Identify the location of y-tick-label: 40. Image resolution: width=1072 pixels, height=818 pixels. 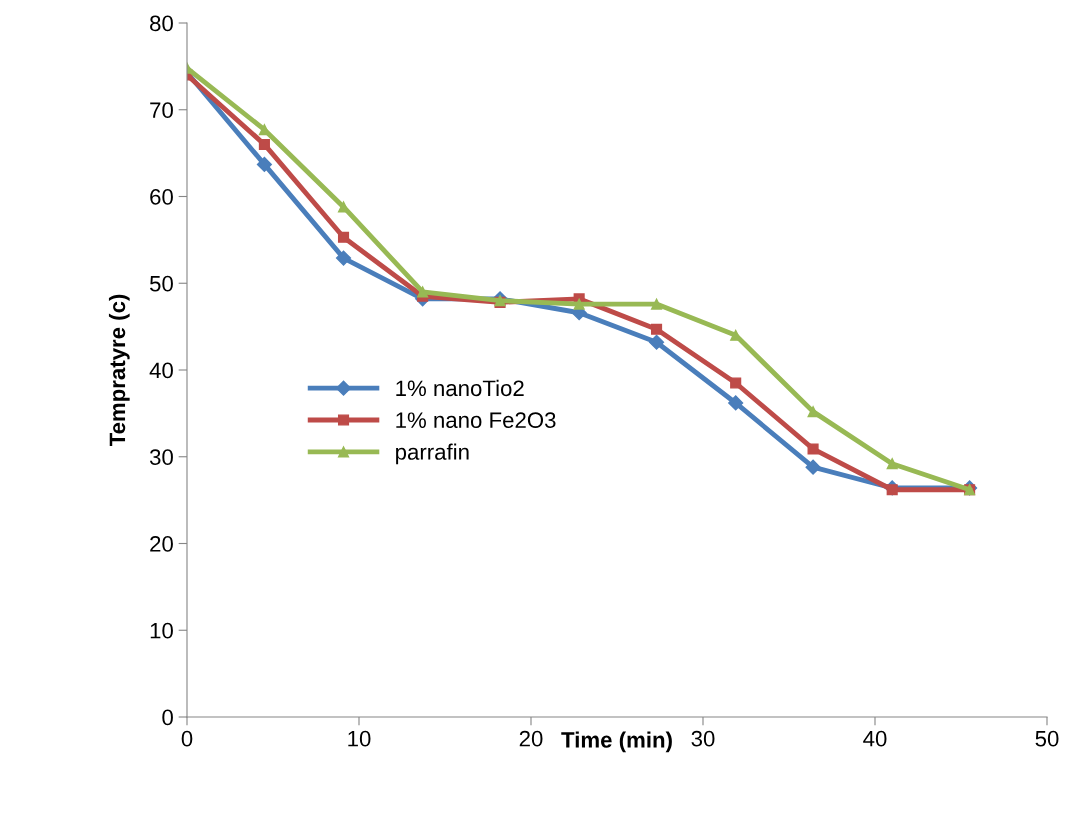
(161, 370).